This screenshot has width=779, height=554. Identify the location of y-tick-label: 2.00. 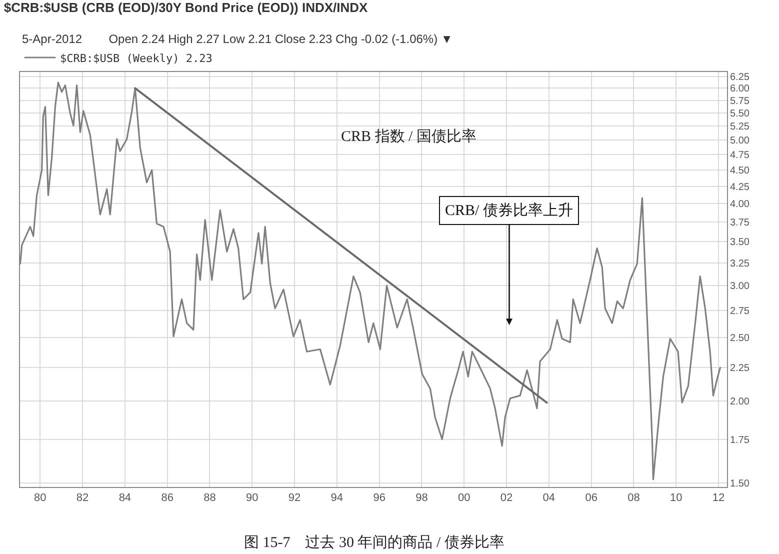
(740, 402).